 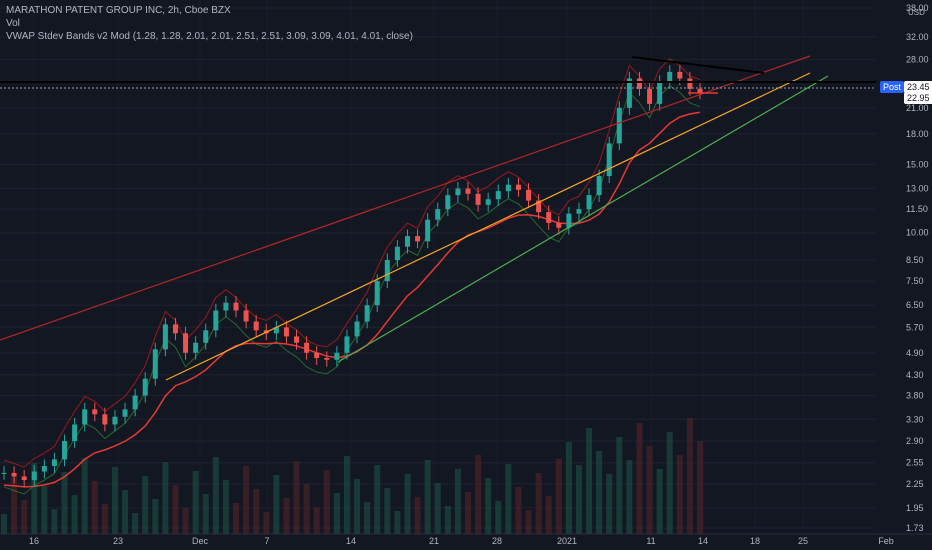 What do you see at coordinates (892, 87) in the screenshot?
I see `post-market-badge: Post` at bounding box center [892, 87].